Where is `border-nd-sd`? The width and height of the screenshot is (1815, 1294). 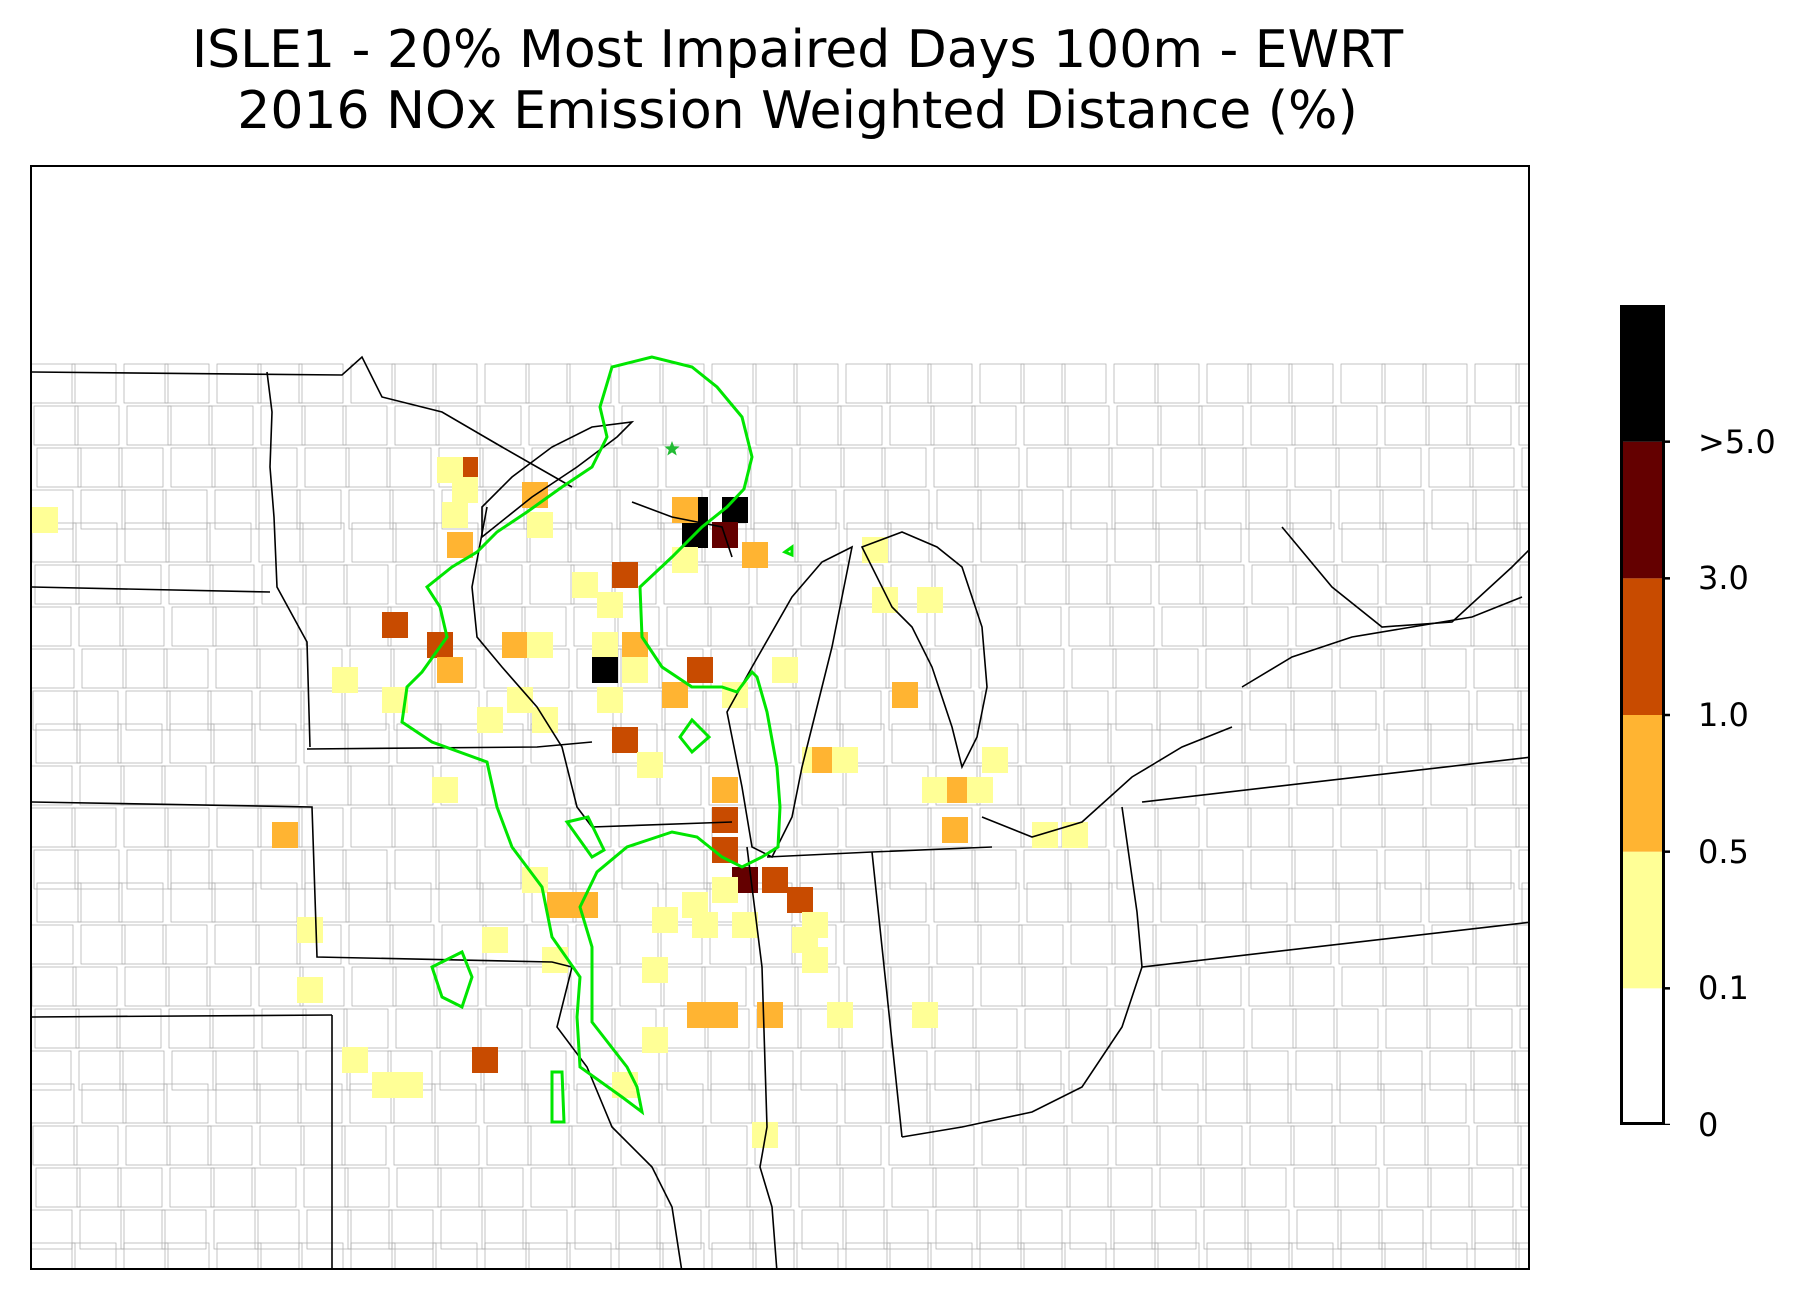 border-nd-sd is located at coordinates (151, 589).